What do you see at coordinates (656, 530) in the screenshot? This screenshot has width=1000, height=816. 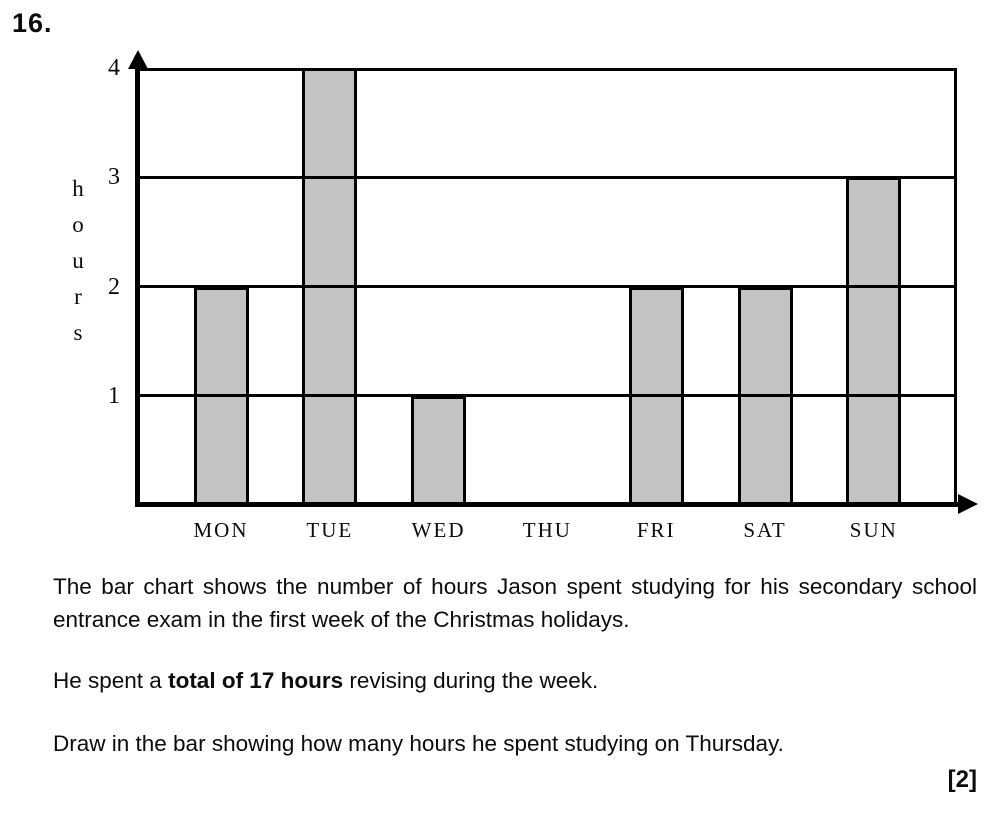 I see `x-axis-label-fri: FRI` at bounding box center [656, 530].